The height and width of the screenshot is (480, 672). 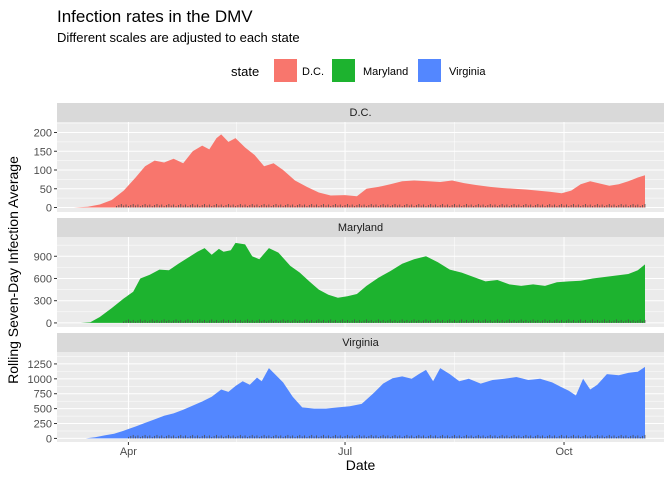 What do you see at coordinates (43, 410) in the screenshot?
I see `y-tick-label: 500` at bounding box center [43, 410].